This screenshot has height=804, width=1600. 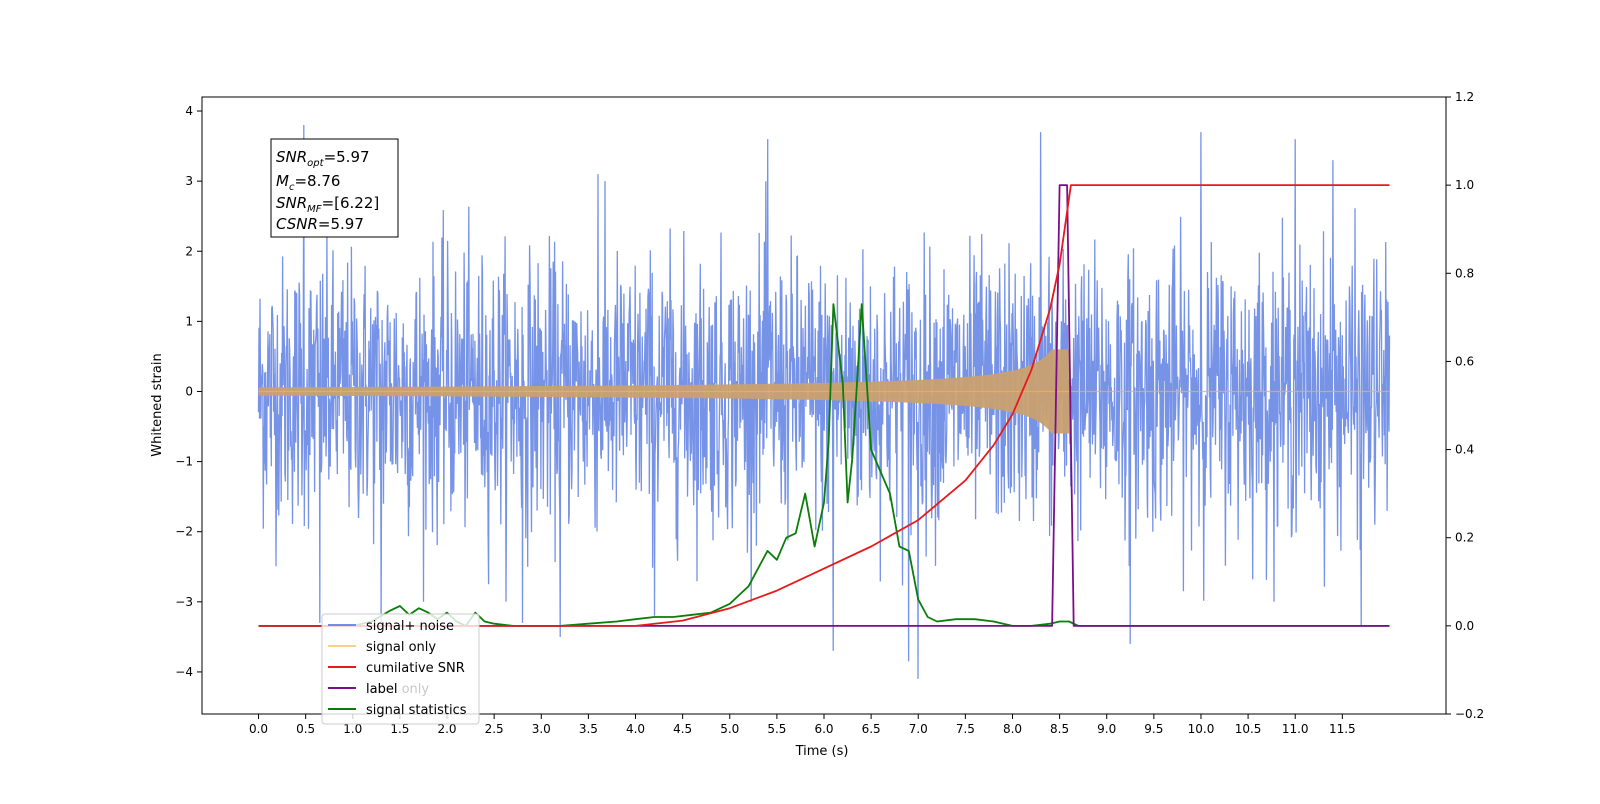 What do you see at coordinates (184, 532) in the screenshot?
I see `y-tick-label: −2` at bounding box center [184, 532].